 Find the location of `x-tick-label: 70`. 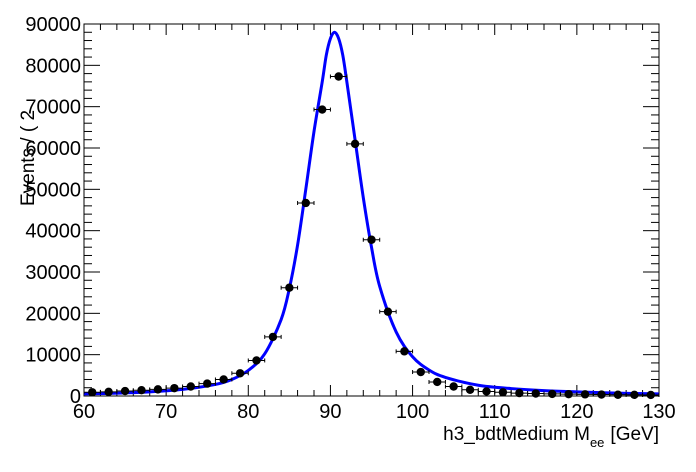

x-tick-label: 70 is located at coordinates (166, 412).